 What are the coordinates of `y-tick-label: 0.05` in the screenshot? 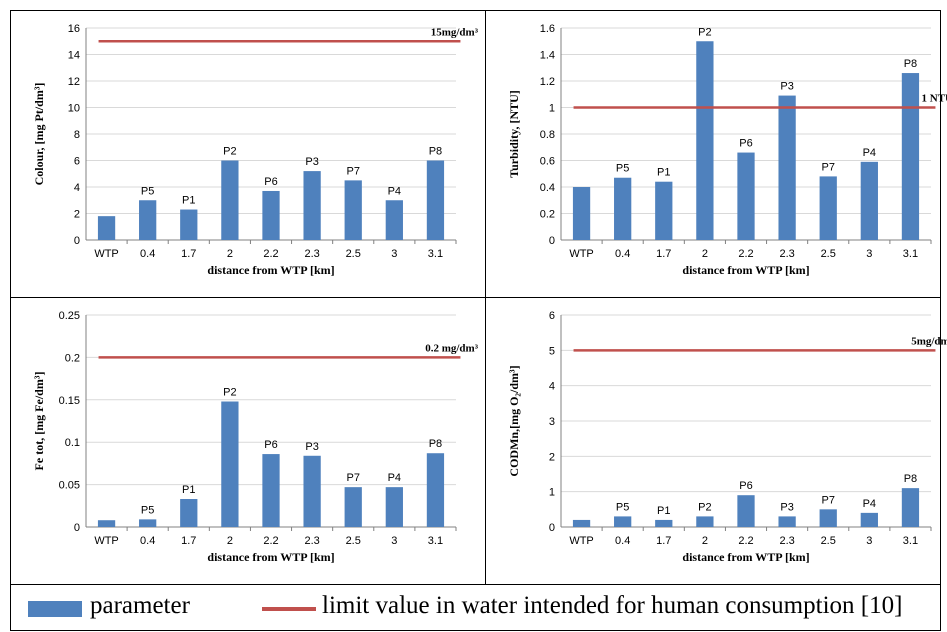 It's located at (69, 486).